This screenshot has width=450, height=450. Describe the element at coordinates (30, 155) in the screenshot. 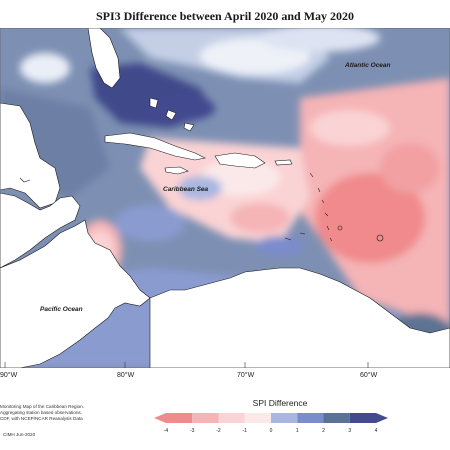

I see `land-mexico` at that location.